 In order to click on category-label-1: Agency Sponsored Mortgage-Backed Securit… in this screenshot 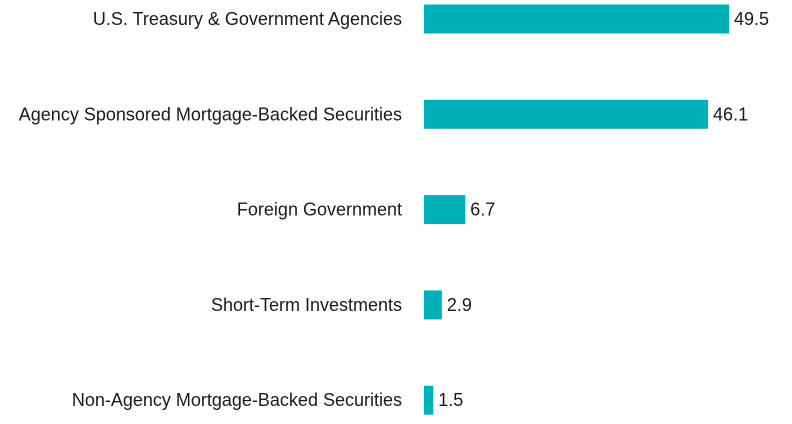, I will do `click(210, 114)`.